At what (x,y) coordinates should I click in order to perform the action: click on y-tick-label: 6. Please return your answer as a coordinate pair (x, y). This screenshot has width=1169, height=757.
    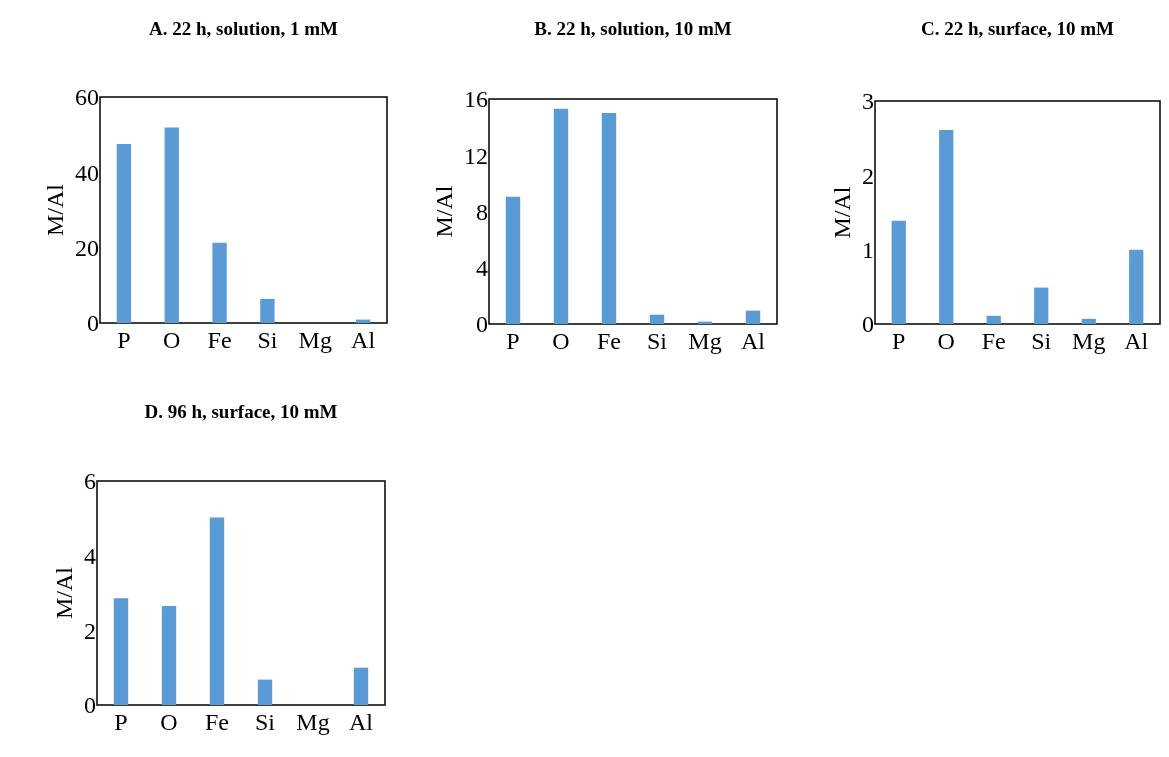
    Looking at the image, I should click on (90, 481).